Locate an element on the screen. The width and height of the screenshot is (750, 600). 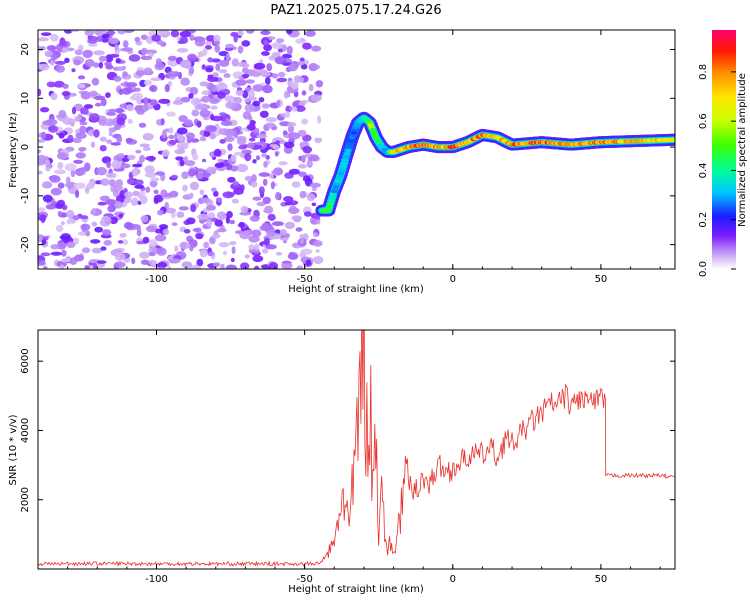
colorbar-tick-label: 0.8 is located at coordinates (703, 72).